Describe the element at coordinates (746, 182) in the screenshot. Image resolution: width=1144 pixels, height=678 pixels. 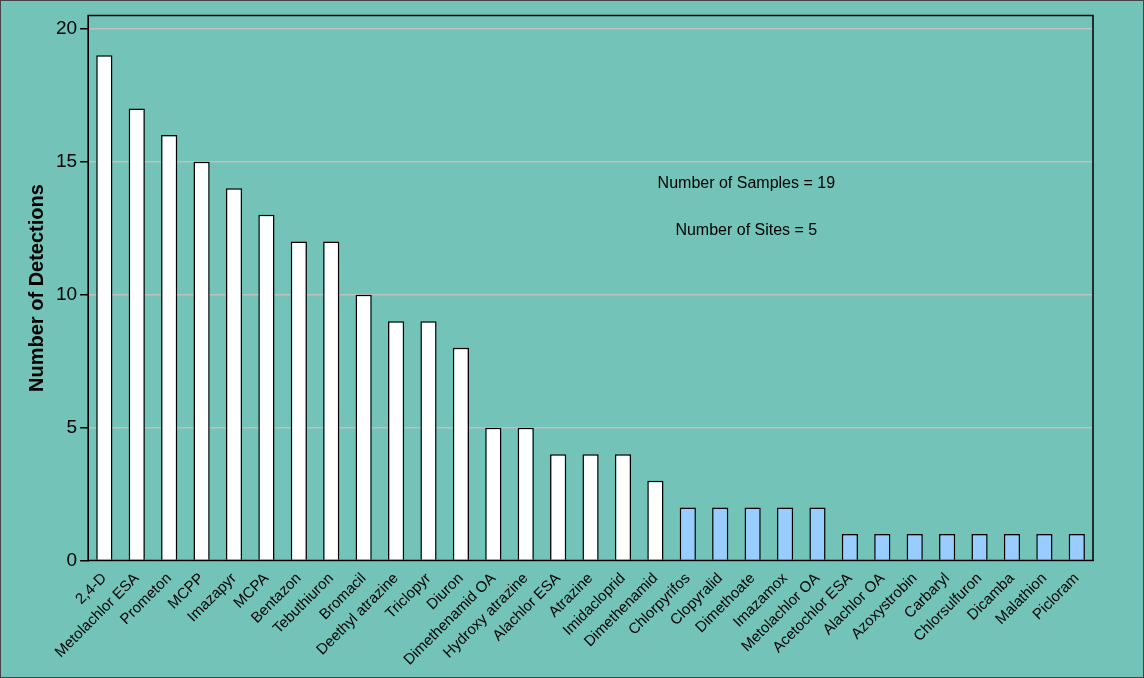
I see `annotation: Number of Samples = 19` at that location.